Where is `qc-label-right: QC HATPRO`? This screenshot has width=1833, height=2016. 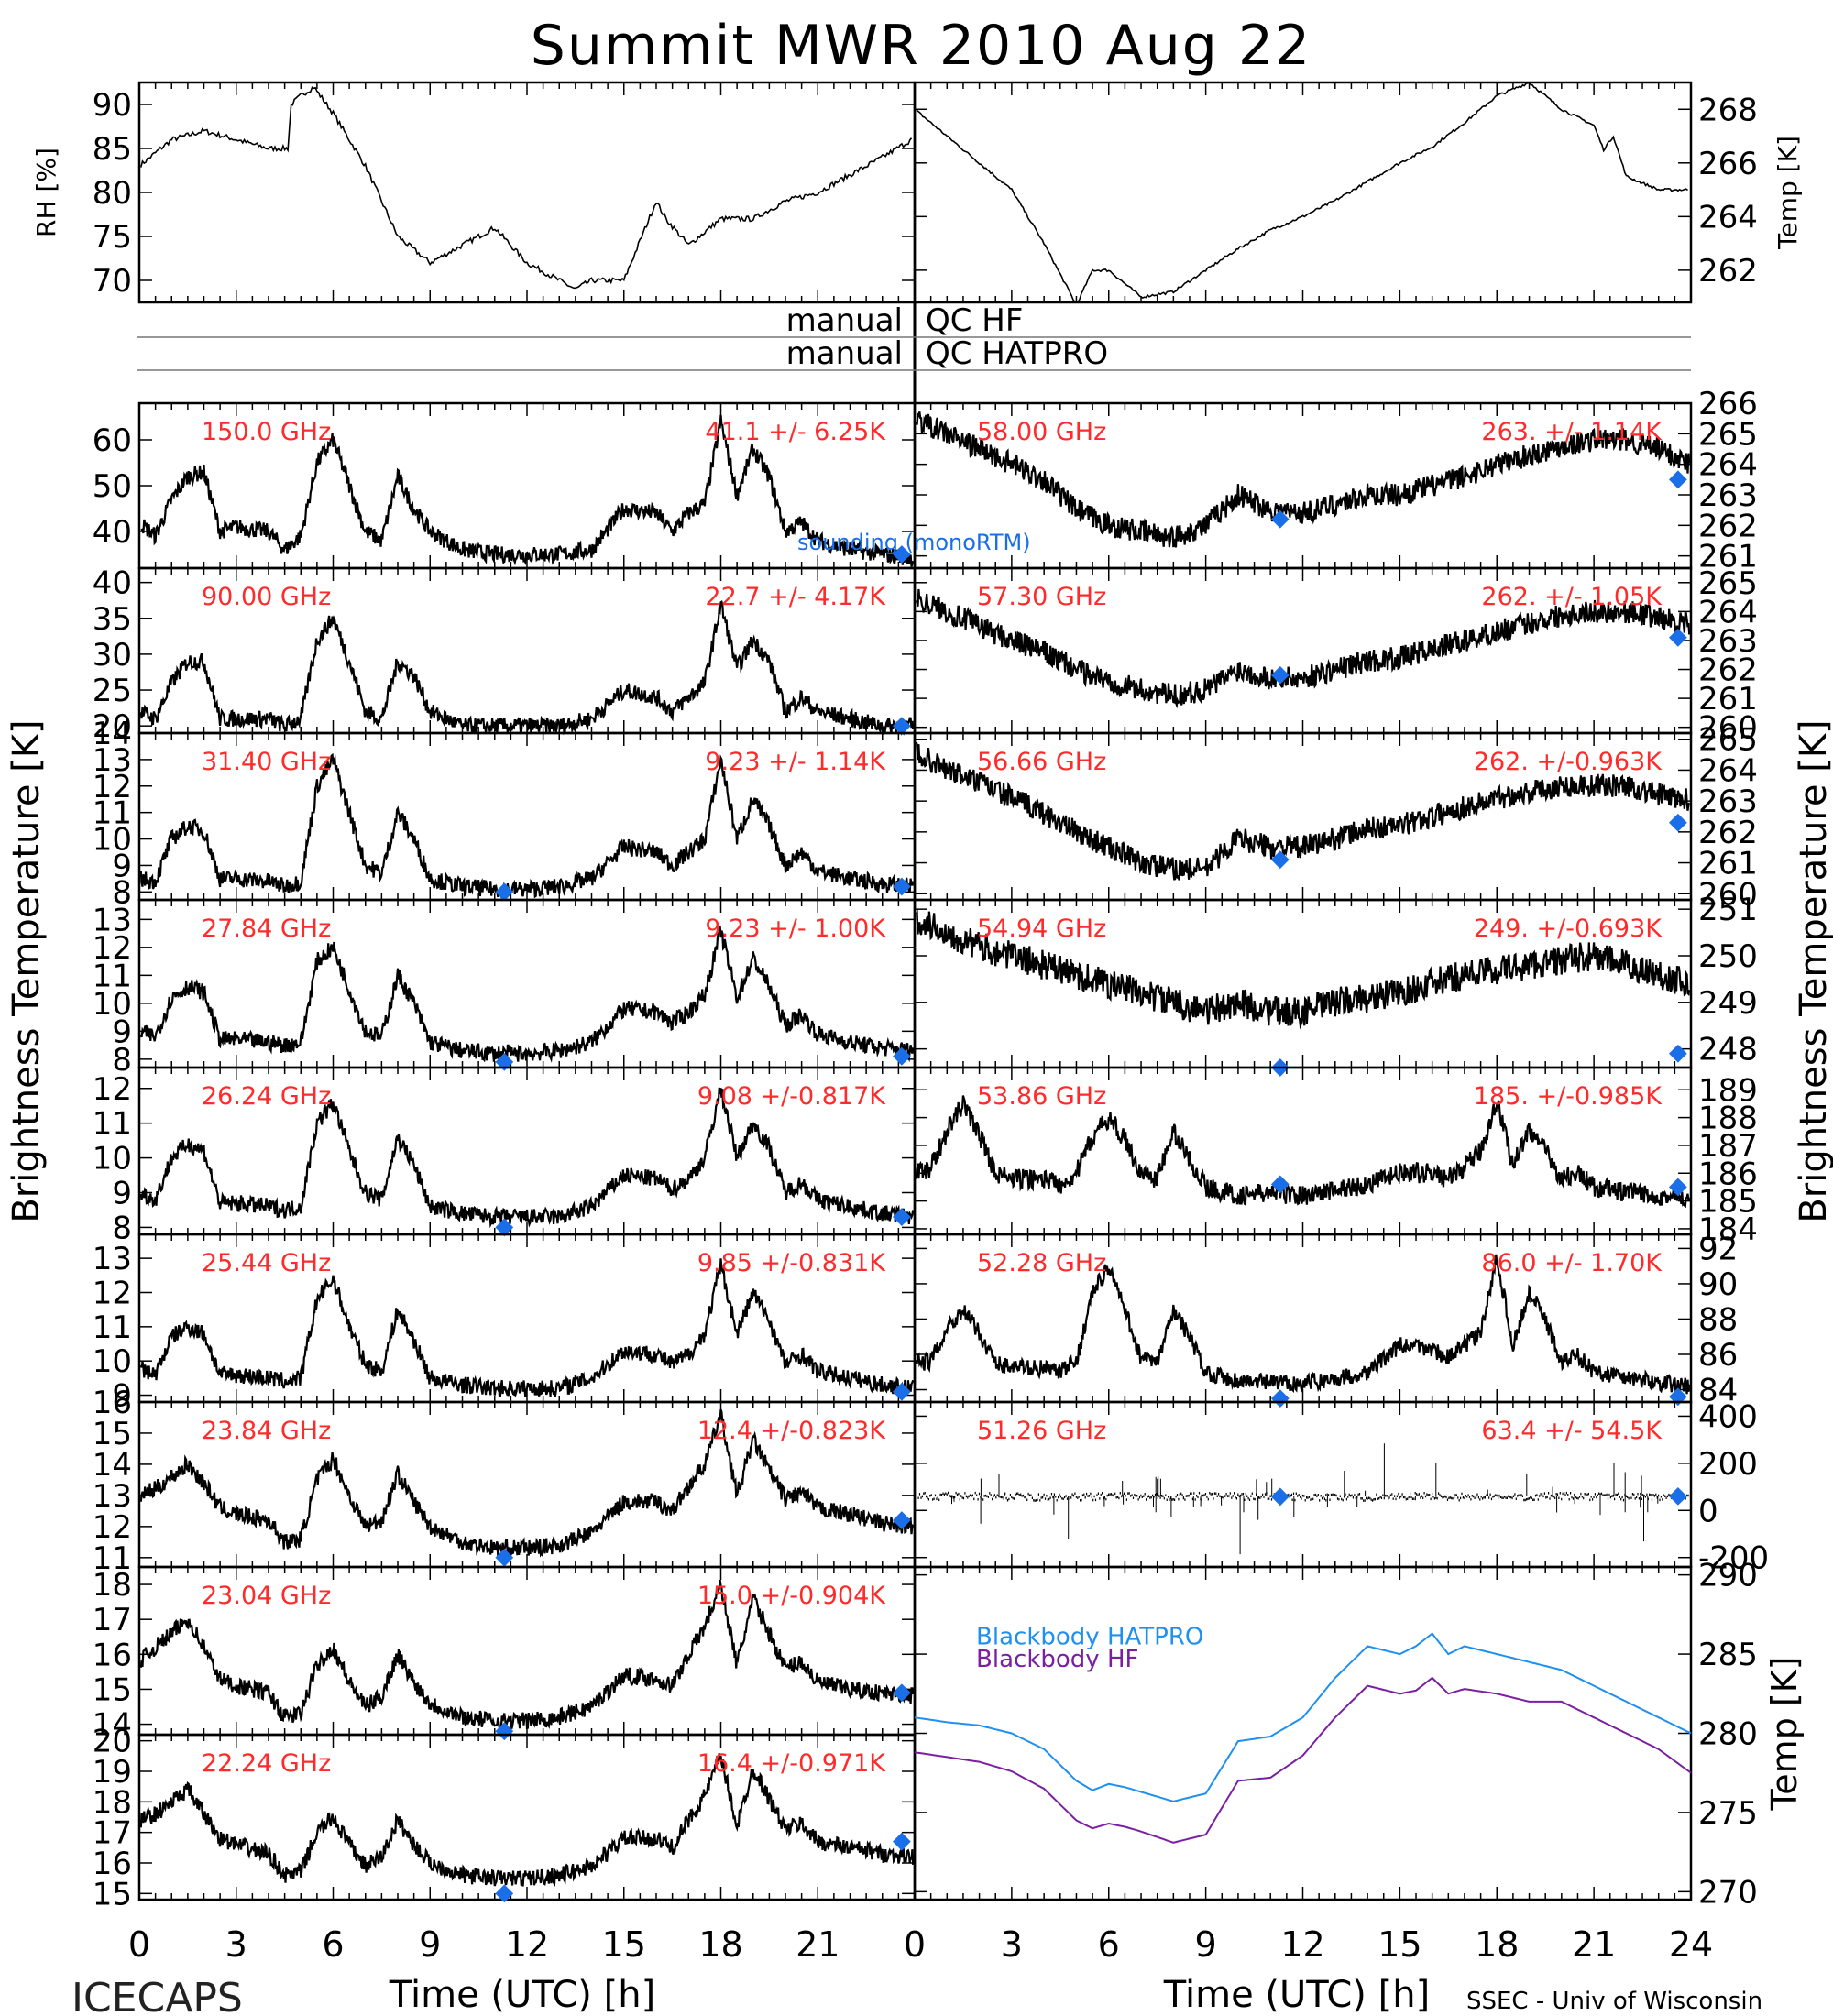
qc-label-right: QC HATPRO is located at coordinates (1017, 353).